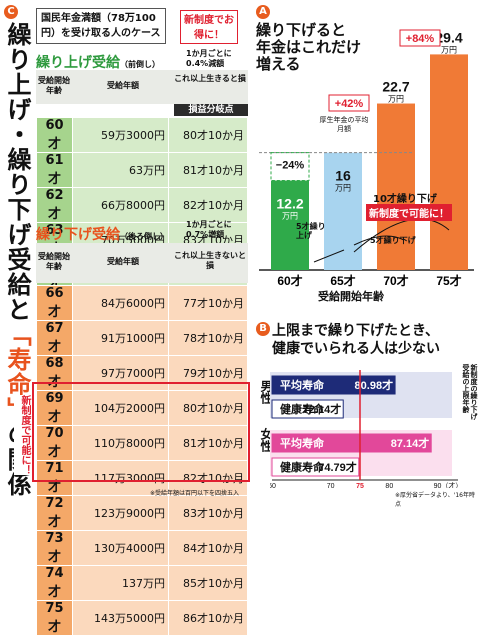 Image resolution: width=480 pixels, height=636 pixels. I want to click on early-col1: 受給開始年齢, so click(54, 85).